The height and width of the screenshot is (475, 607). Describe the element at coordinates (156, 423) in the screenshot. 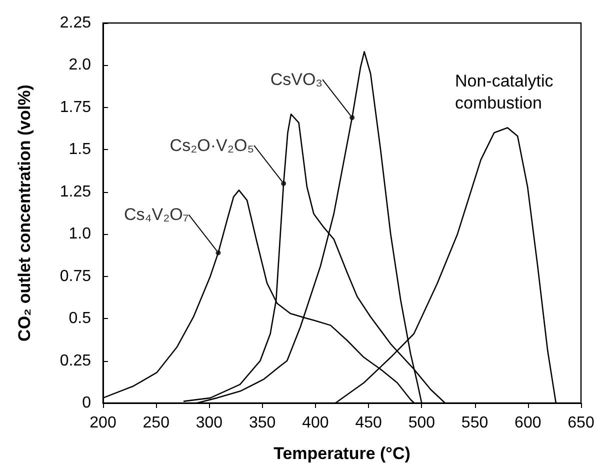

I see `x-tick-label: 250` at that location.